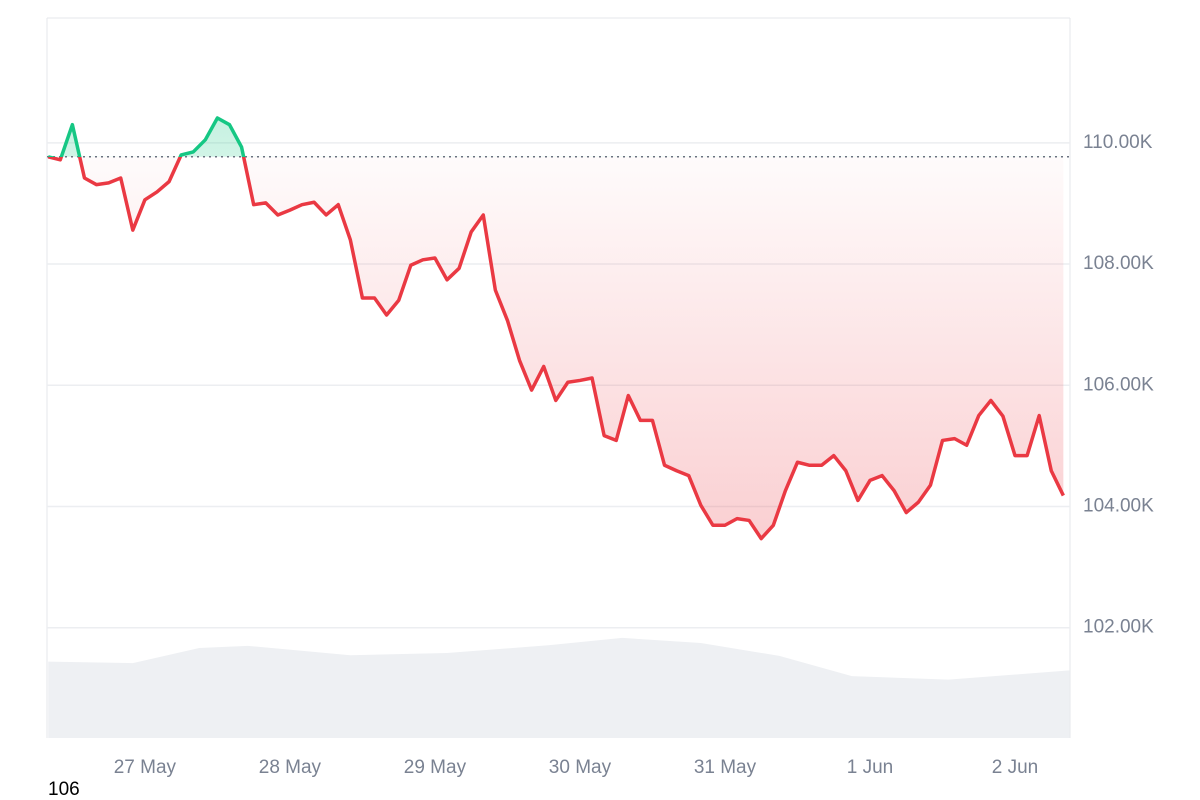  Describe the element at coordinates (1118, 627) in the screenshot. I see `y-tick-label: 102.00K` at that location.